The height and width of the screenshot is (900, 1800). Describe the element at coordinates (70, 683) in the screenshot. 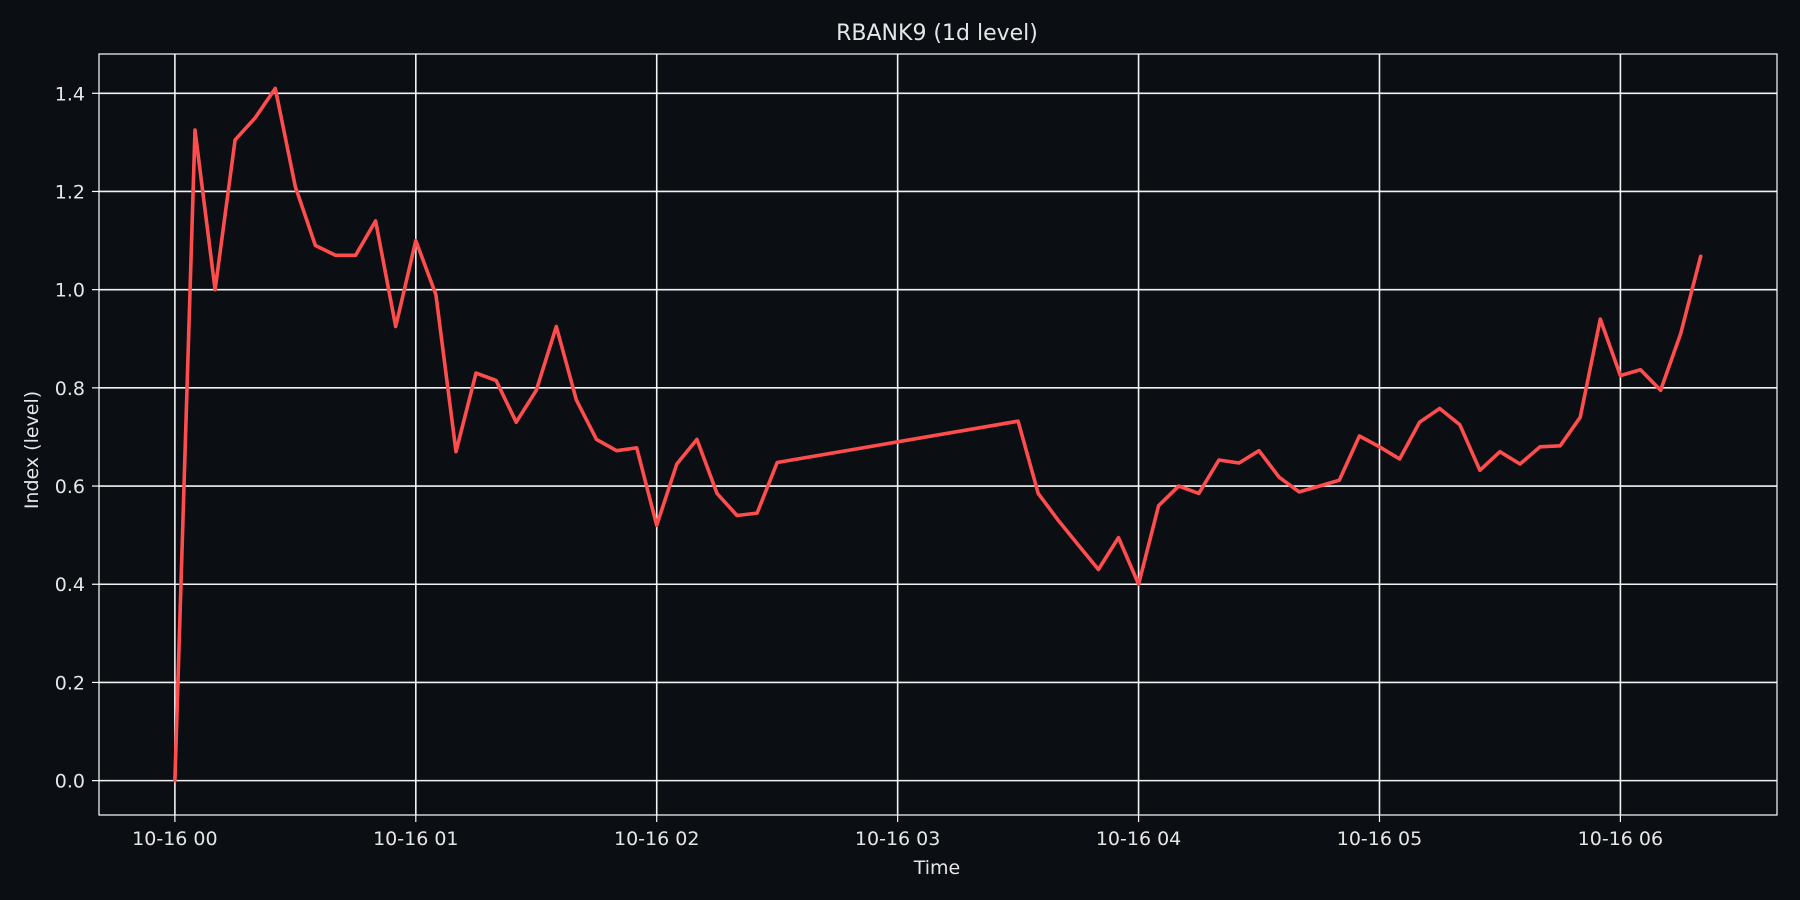

I see `y-tick-label: 0.2` at that location.